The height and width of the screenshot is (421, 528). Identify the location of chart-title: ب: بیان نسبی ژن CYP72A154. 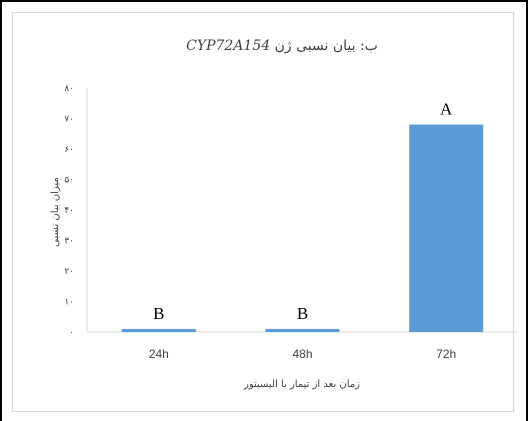
(282, 46).